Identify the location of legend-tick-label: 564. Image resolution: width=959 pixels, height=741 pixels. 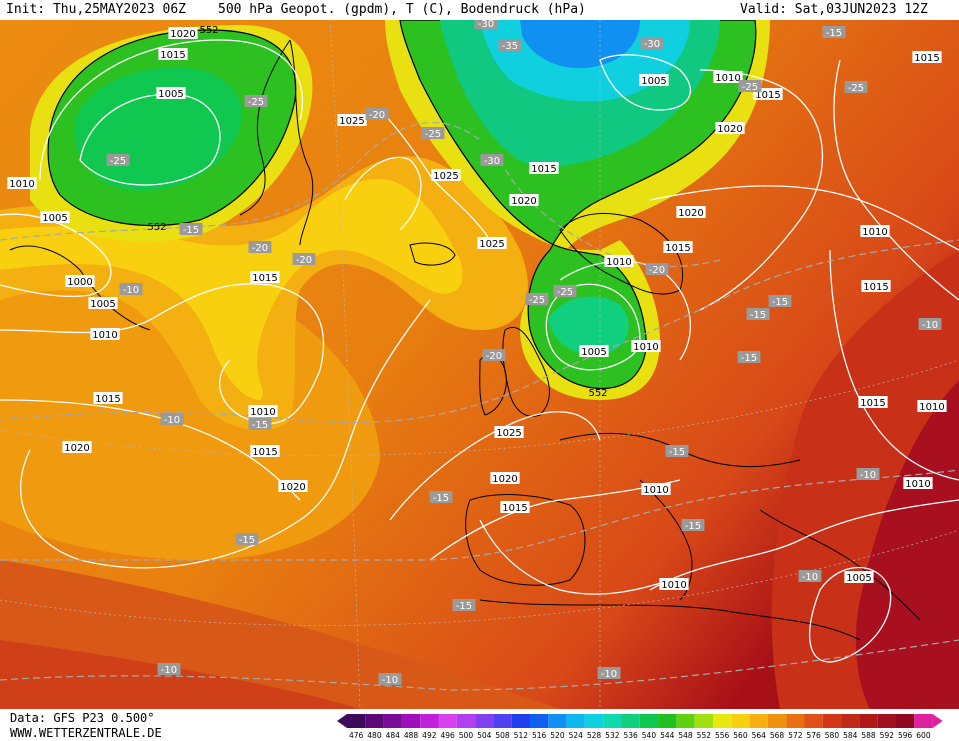
(759, 735).